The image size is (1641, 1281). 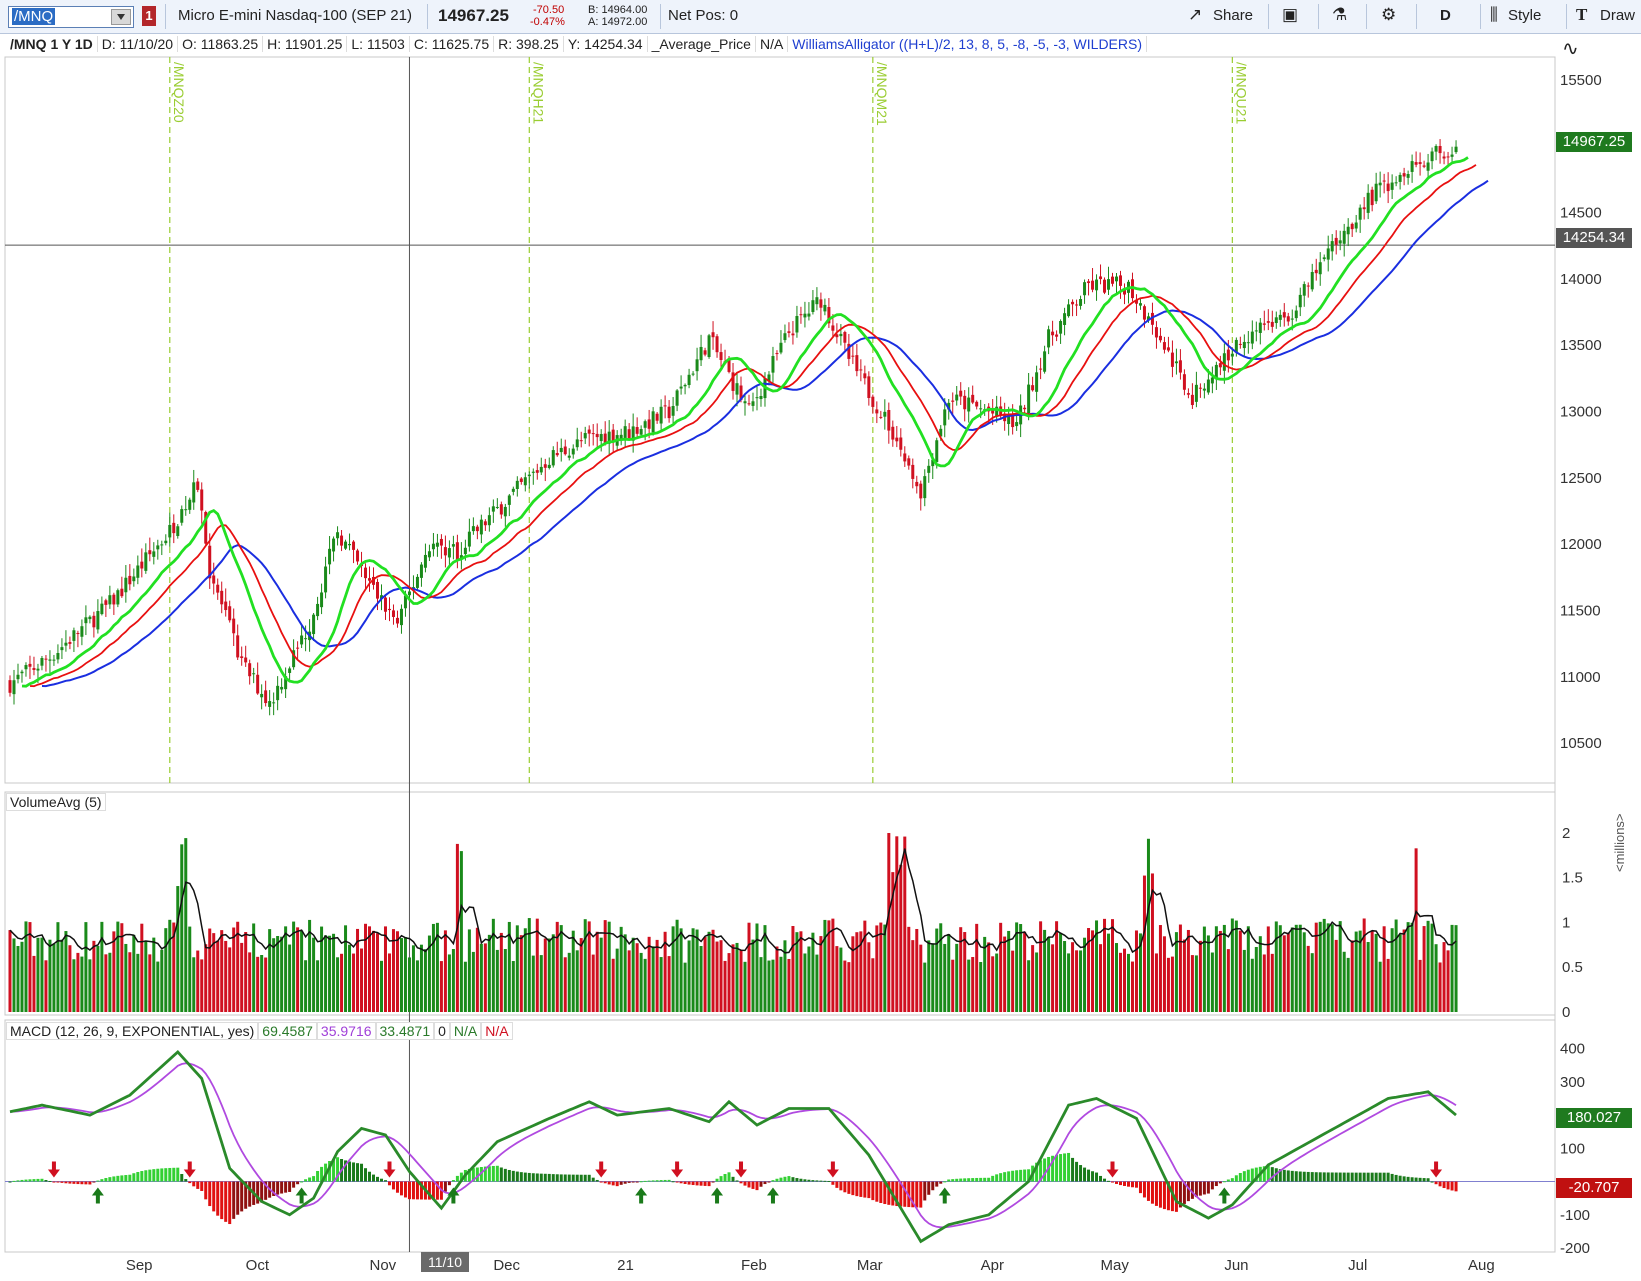 What do you see at coordinates (1570, 49) in the screenshot?
I see `expand-icon: ∿` at bounding box center [1570, 49].